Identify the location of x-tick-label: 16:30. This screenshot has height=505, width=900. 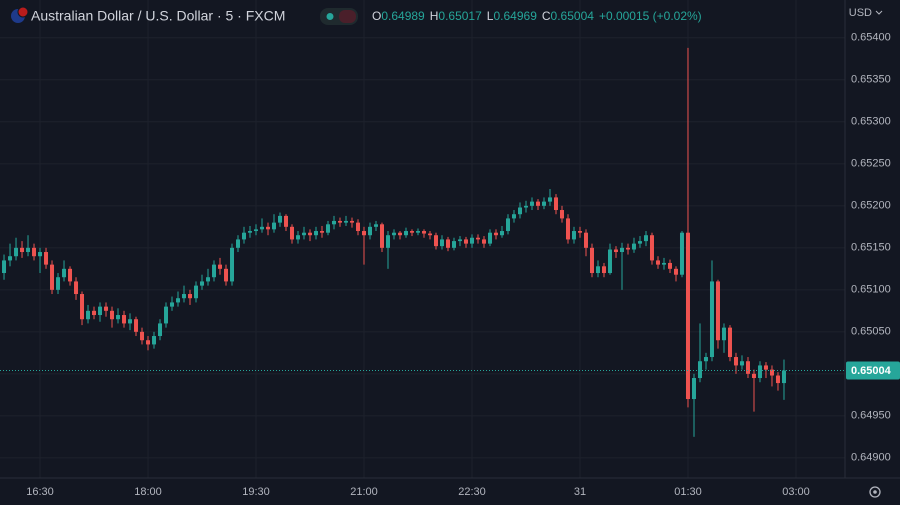
(40, 492).